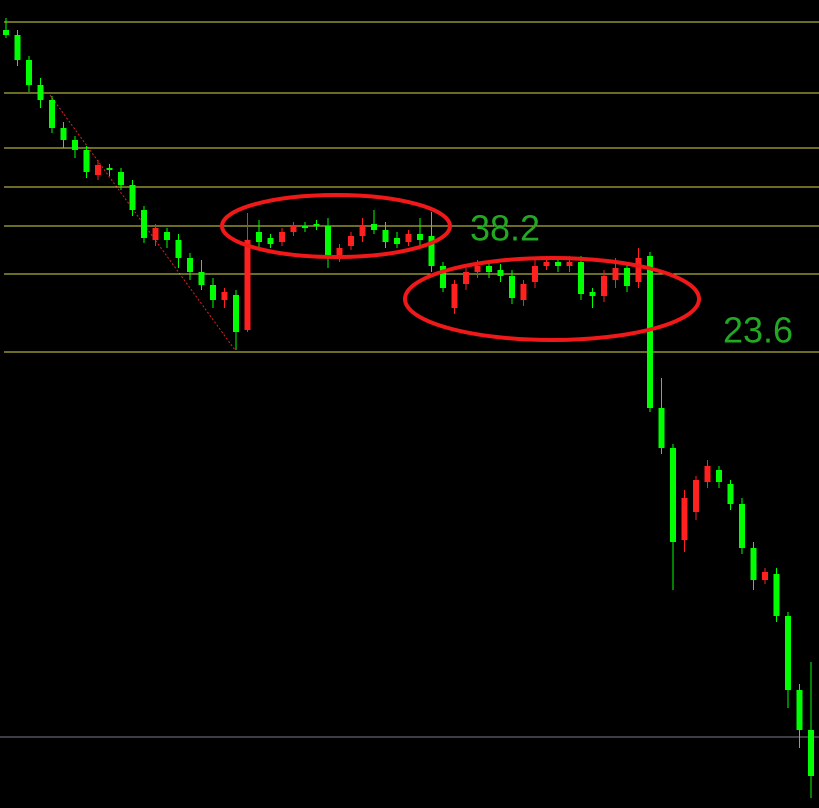 This screenshot has height=808, width=819. What do you see at coordinates (758, 330) in the screenshot?
I see `fib-label: 23.6` at bounding box center [758, 330].